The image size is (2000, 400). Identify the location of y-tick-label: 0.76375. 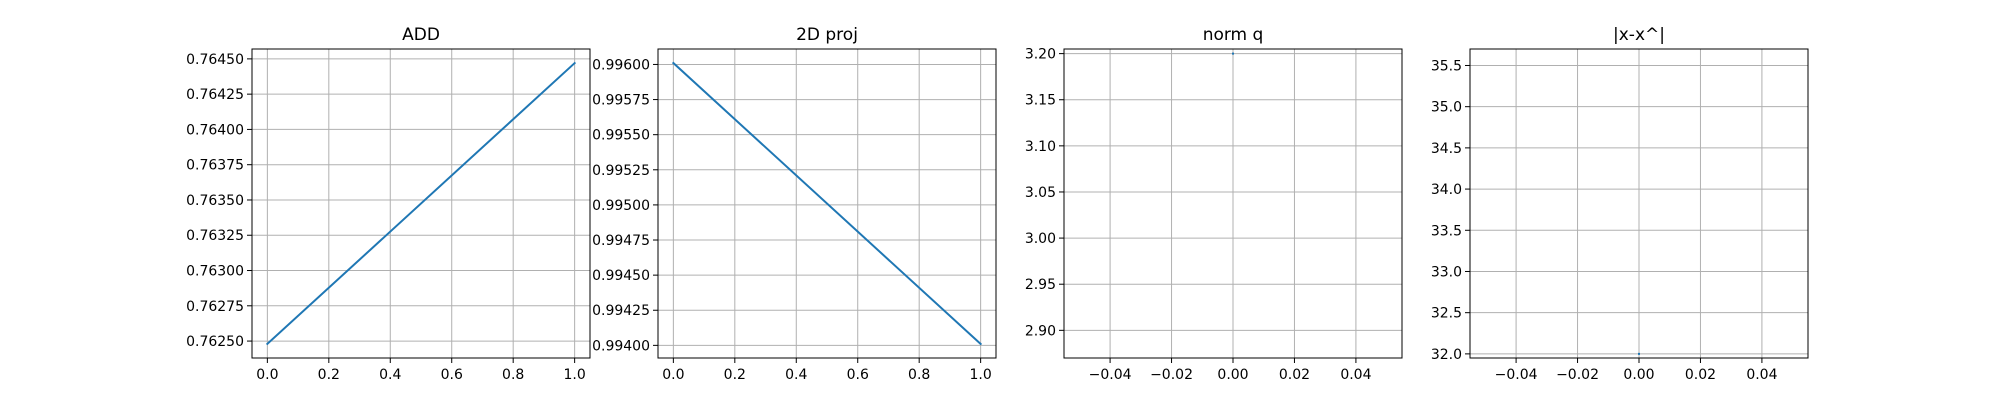
(215, 166).